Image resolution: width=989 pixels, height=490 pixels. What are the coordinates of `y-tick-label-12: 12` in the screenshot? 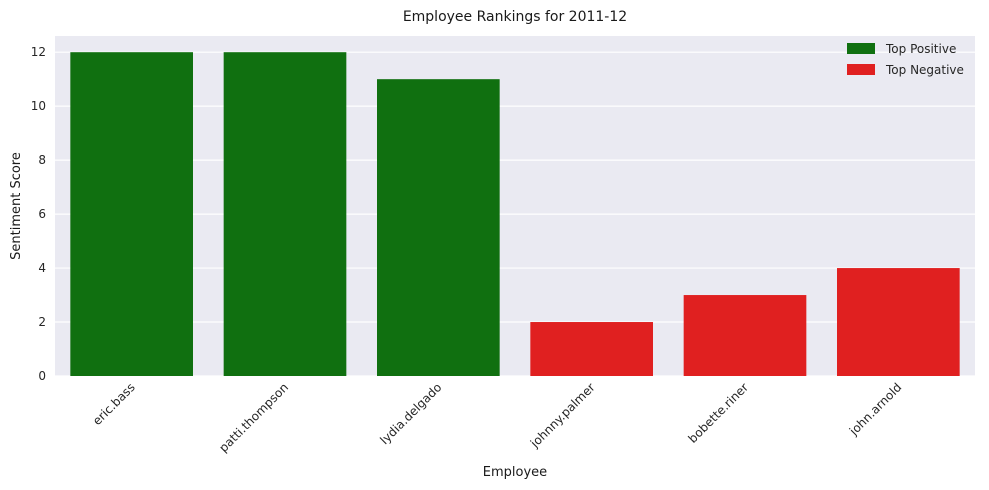 It's located at (38, 52).